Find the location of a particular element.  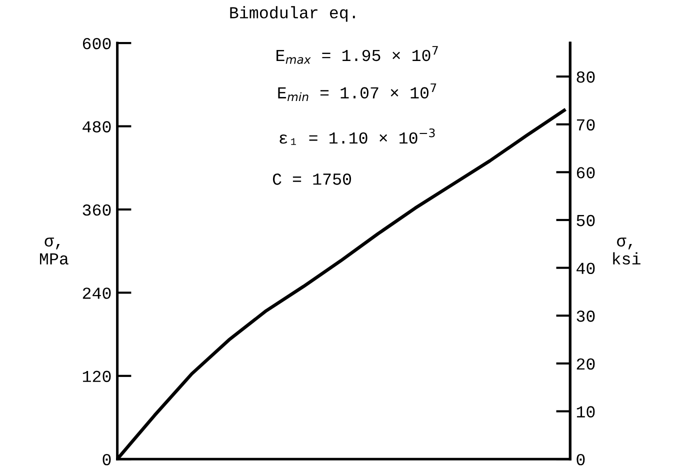

y2-axis-title: σ, ksi is located at coordinates (626, 251).